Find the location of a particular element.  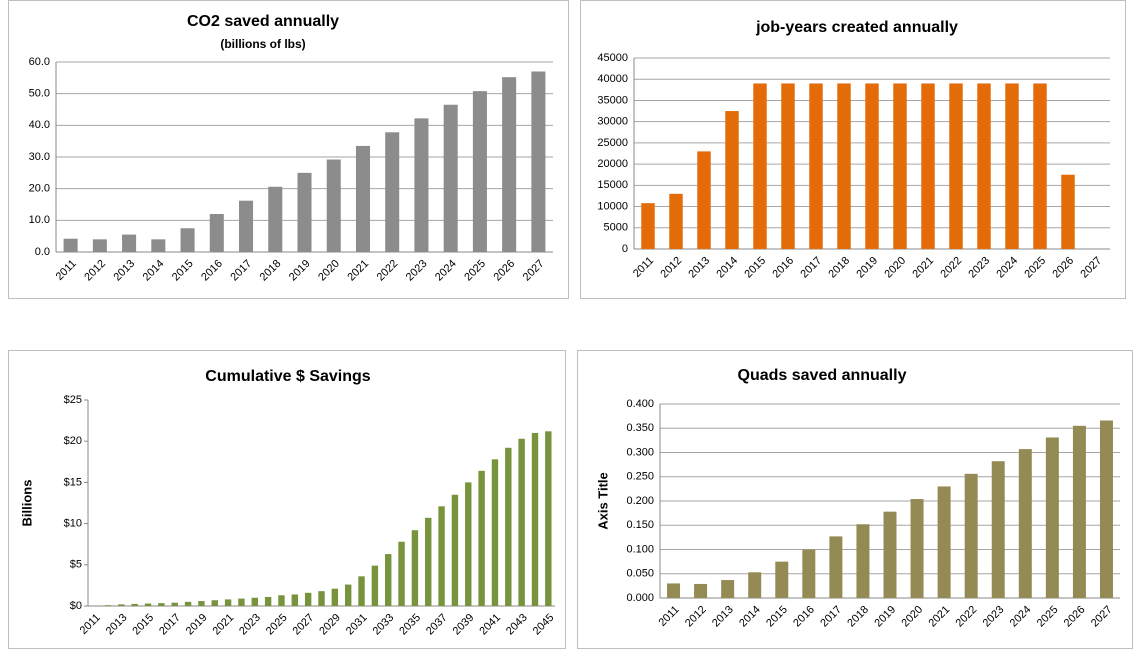

y-tick-label: 0 is located at coordinates (625, 249).